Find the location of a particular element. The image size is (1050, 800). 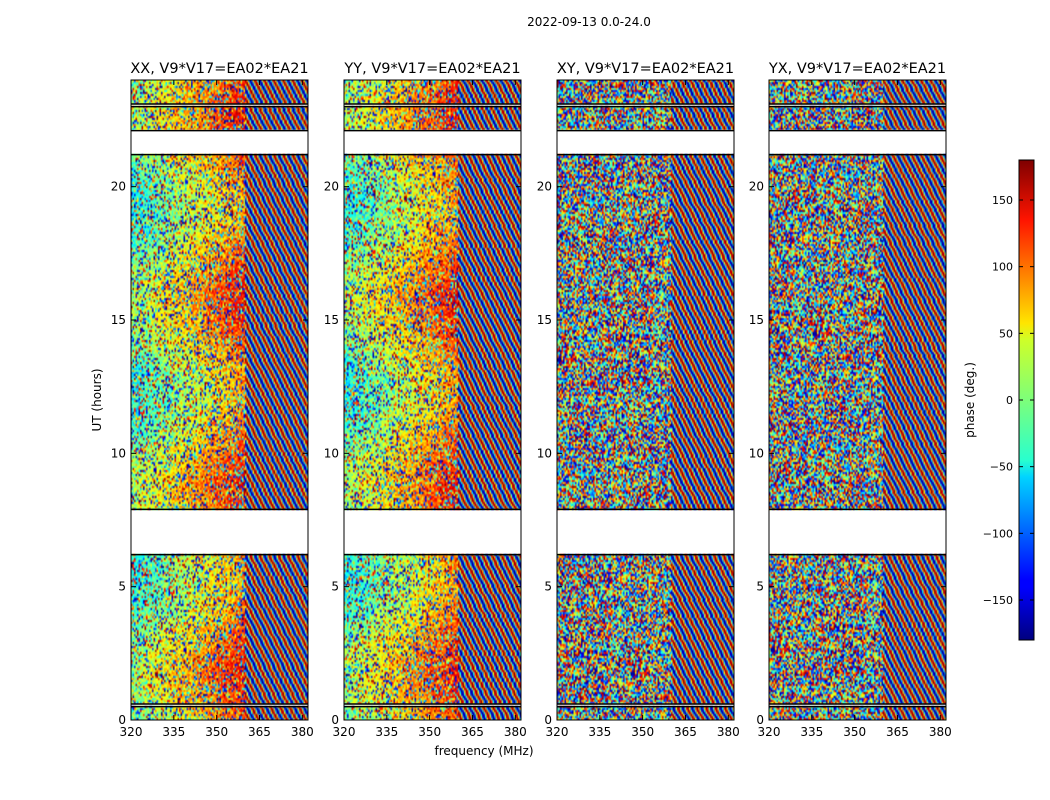

colorbar: −150 −100 −50 0 50 100 150 phase (deg.) is located at coordinates (999, 400).